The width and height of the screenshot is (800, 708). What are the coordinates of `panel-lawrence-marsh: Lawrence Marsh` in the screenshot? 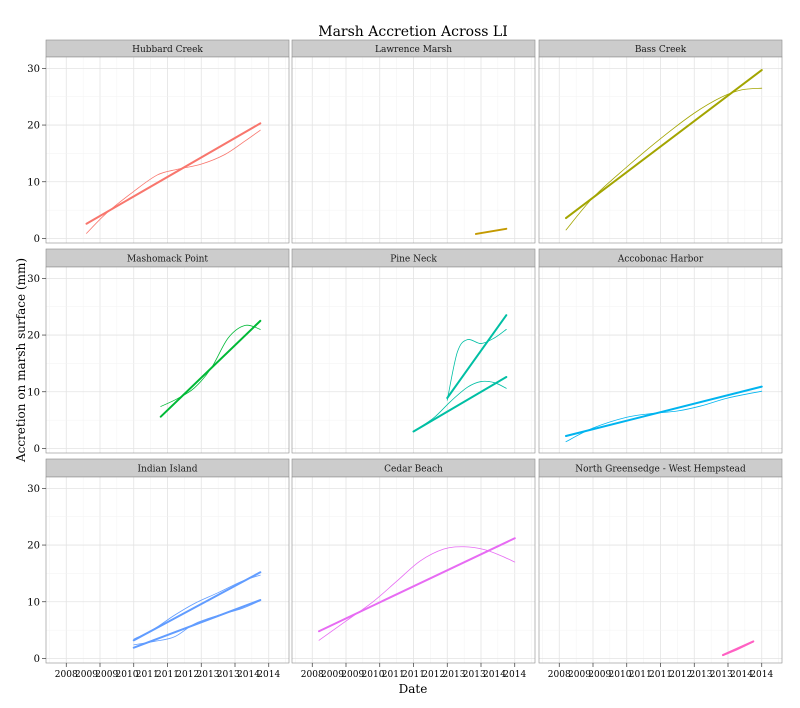 It's located at (413, 141).